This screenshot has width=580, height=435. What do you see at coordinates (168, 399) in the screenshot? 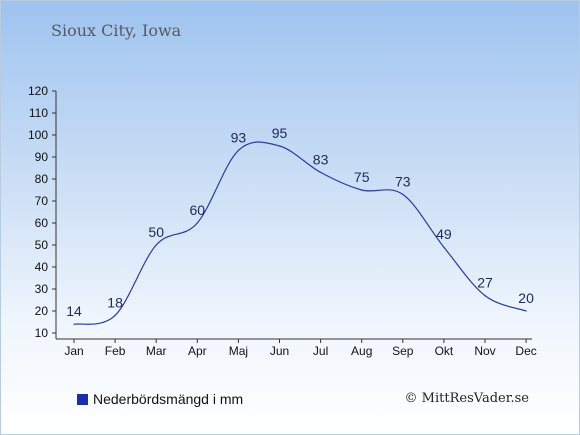
I see `legend-label: Nederbördsmängd i mm` at bounding box center [168, 399].